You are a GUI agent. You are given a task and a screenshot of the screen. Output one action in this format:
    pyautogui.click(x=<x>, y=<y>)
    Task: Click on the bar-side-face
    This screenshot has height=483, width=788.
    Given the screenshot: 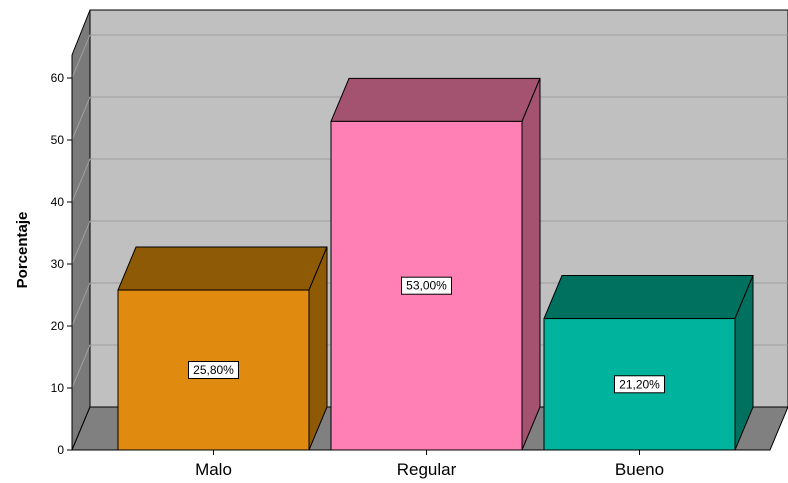 What is the action you would take?
    pyautogui.click(x=531, y=264)
    